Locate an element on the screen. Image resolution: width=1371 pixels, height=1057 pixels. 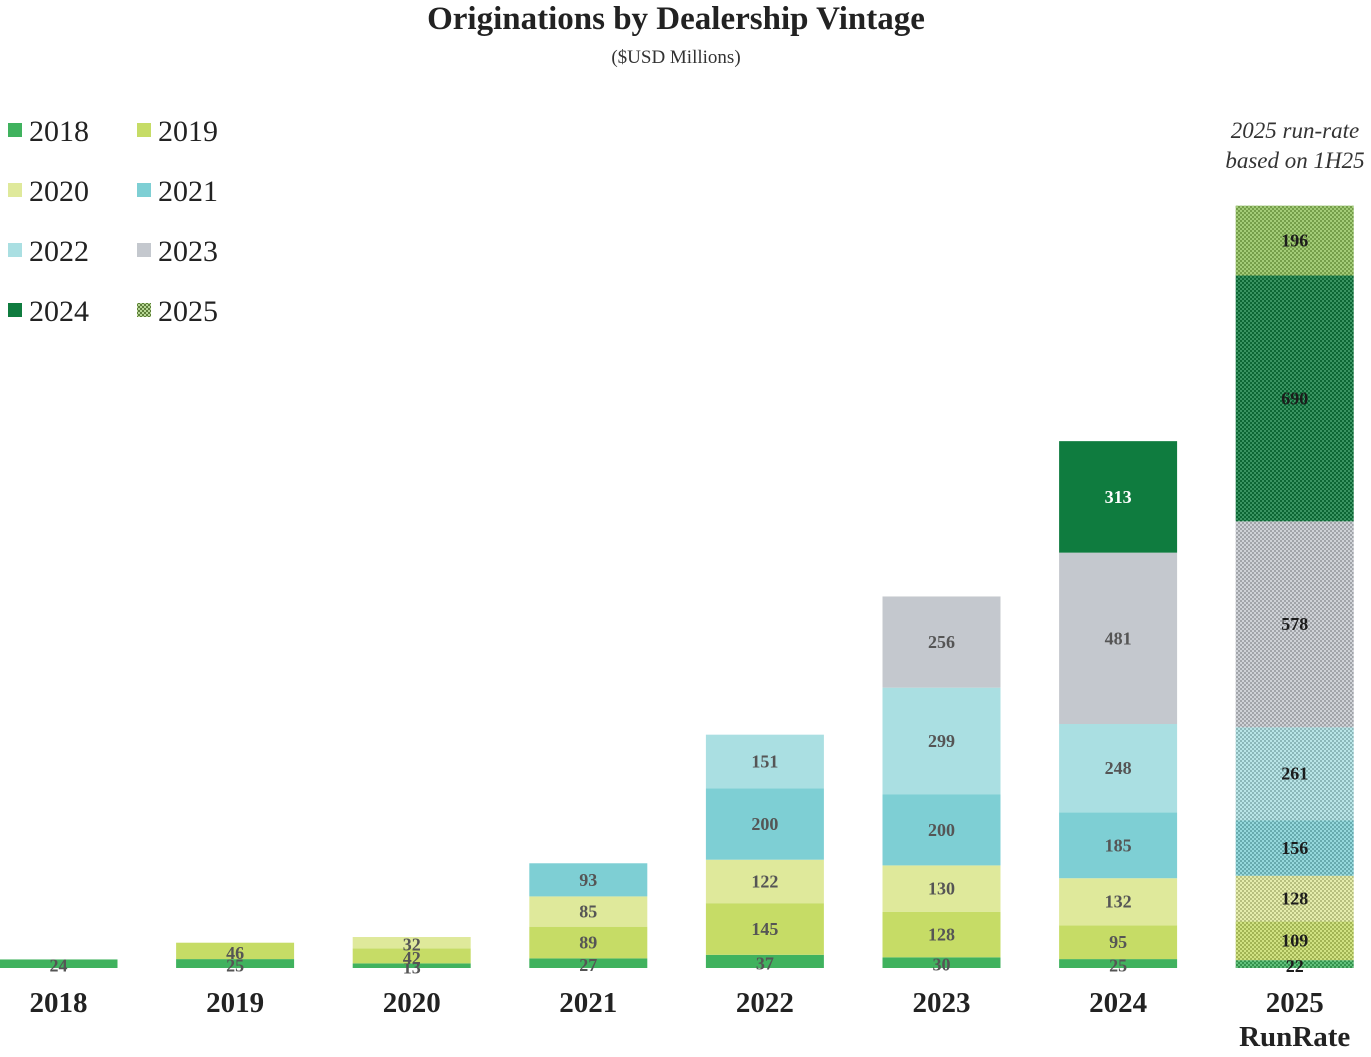
bar-segment: 46 is located at coordinates (235, 952).